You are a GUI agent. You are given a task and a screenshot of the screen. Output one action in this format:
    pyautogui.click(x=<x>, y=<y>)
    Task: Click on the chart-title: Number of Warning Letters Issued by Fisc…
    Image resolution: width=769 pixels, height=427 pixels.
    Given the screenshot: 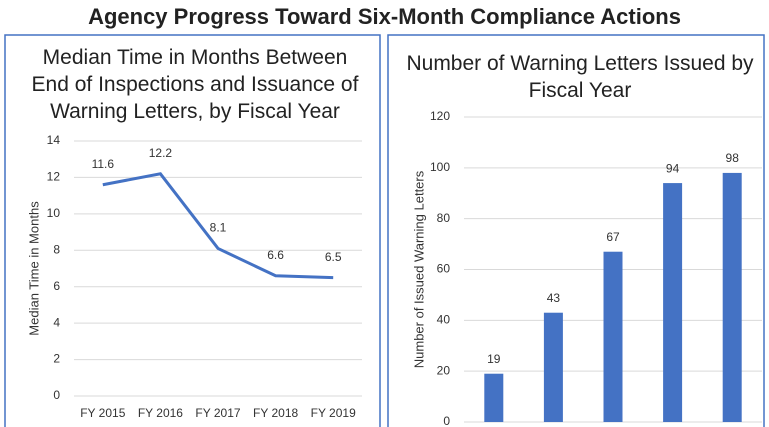 What is the action you would take?
    pyautogui.click(x=580, y=77)
    